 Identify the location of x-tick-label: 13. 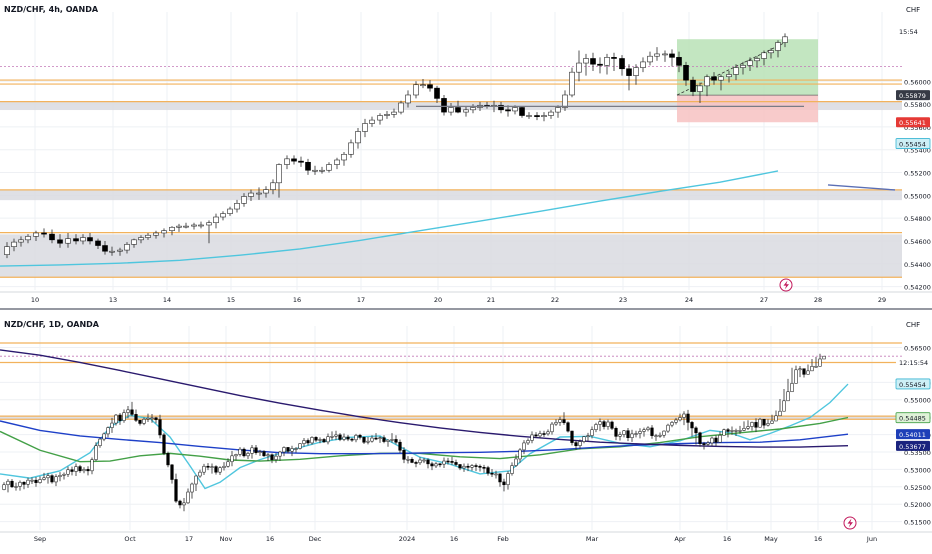
(113, 300).